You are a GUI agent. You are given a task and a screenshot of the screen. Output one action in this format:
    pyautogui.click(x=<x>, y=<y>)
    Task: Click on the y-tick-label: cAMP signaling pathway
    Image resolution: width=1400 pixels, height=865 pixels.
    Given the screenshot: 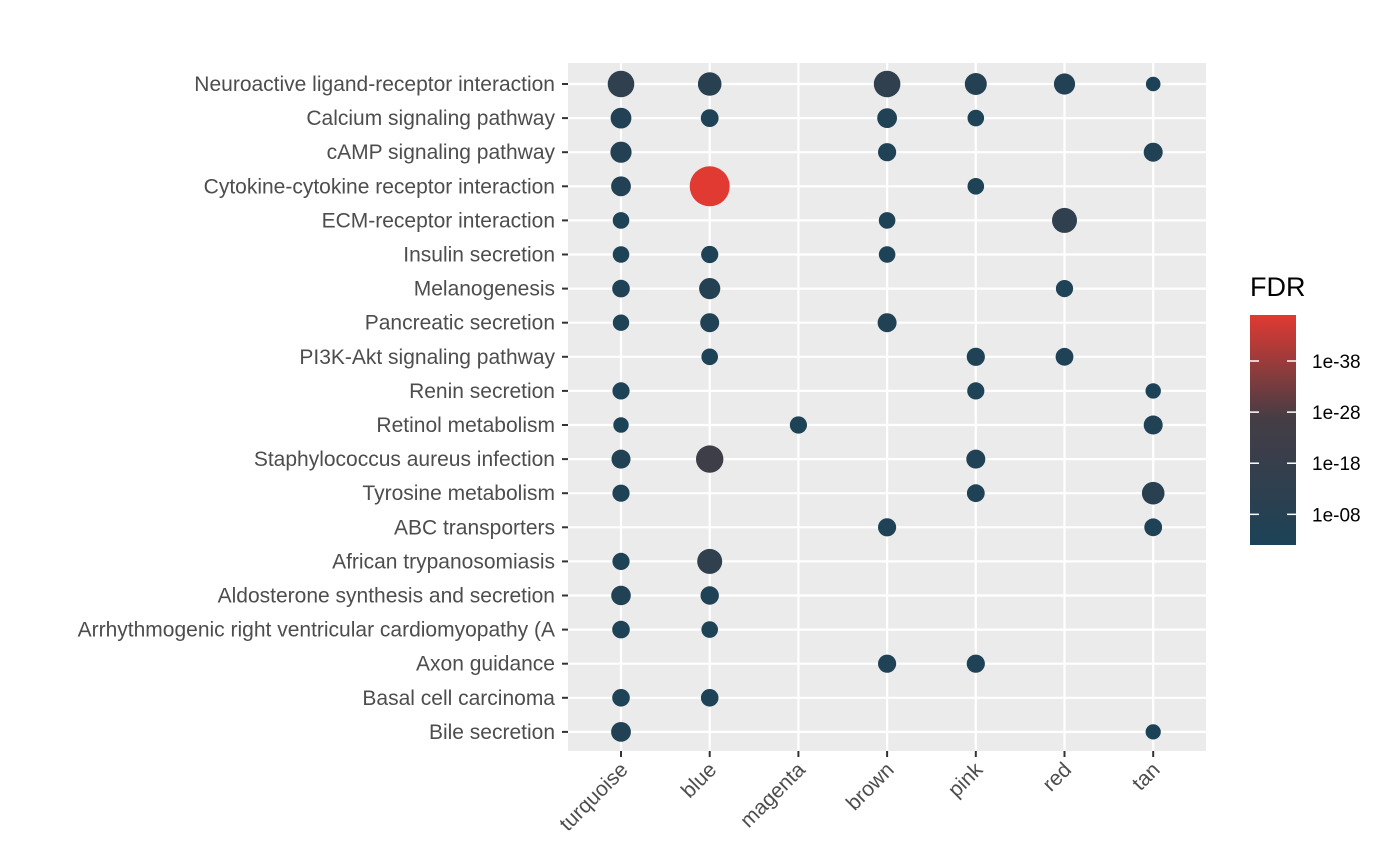 What is the action you would take?
    pyautogui.click(x=441, y=152)
    